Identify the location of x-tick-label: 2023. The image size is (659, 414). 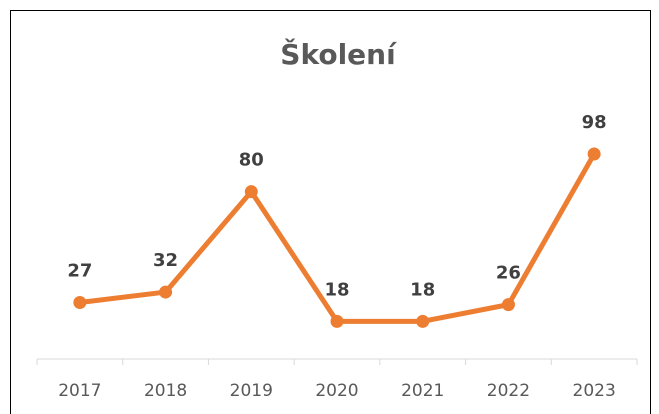
(594, 391).